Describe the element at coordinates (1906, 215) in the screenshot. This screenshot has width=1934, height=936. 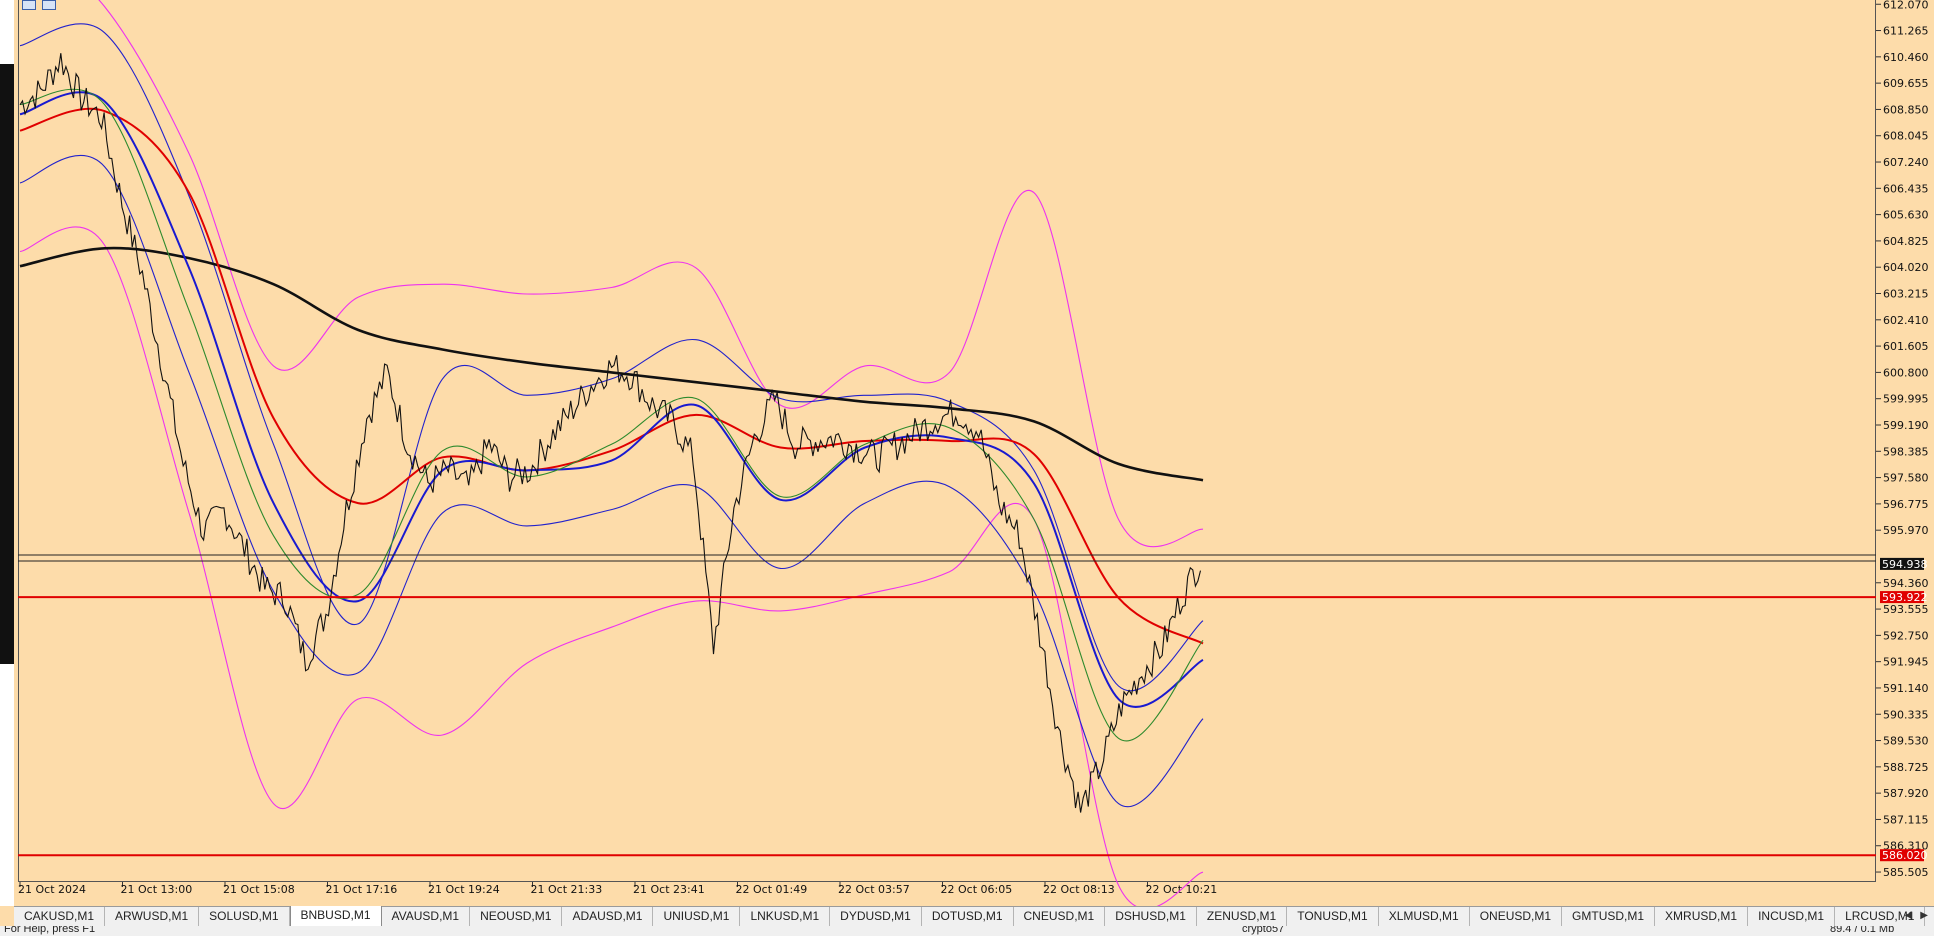
I see `y-tick-label: 605.630` at that location.